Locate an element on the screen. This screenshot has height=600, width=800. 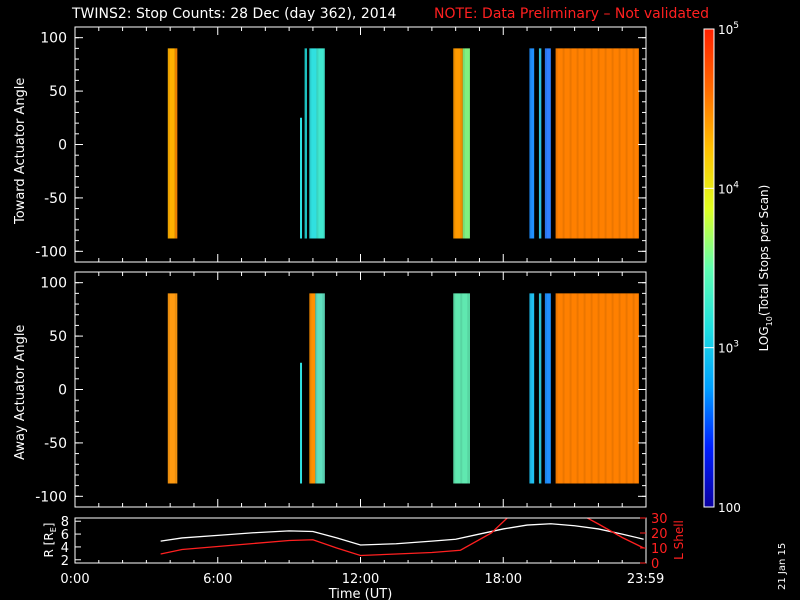
orbit-y-tick-label: 4 is located at coordinates (65, 548).